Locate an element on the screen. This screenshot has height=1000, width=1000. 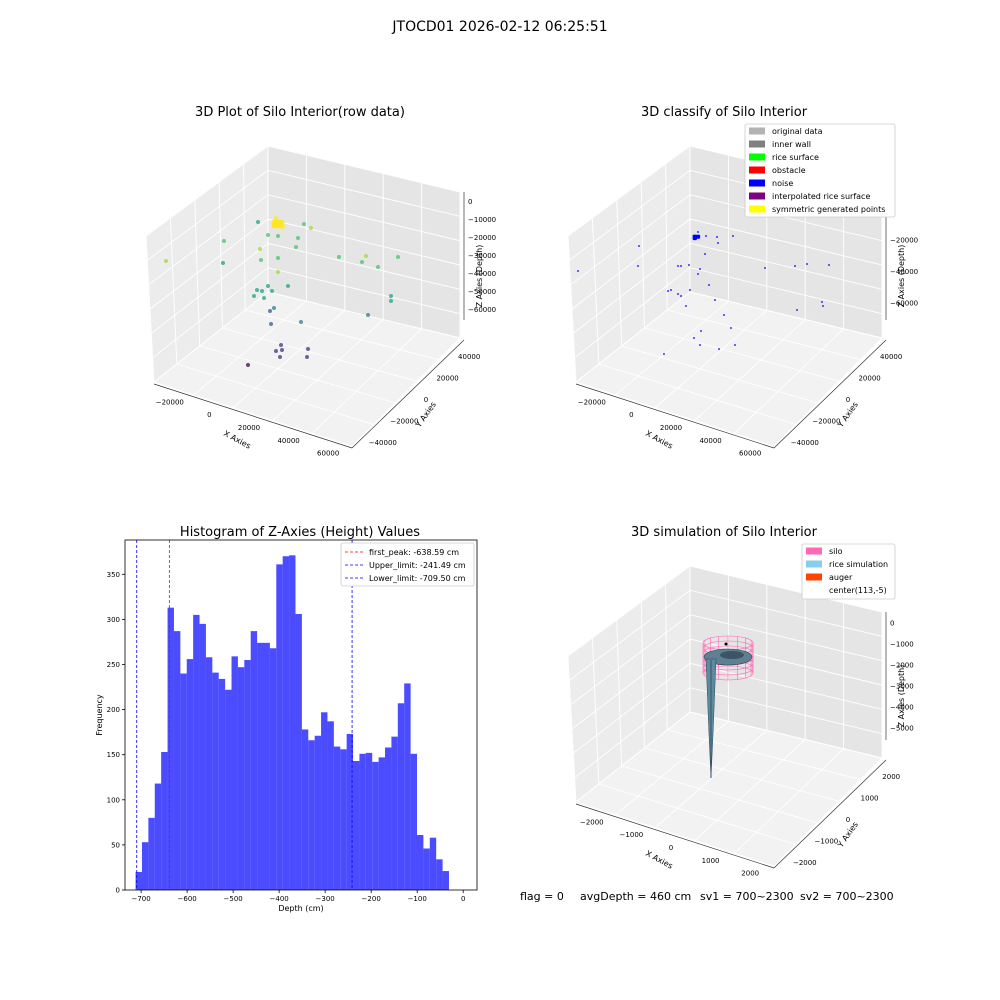
grid-lines is located at coordinates (725, 296).